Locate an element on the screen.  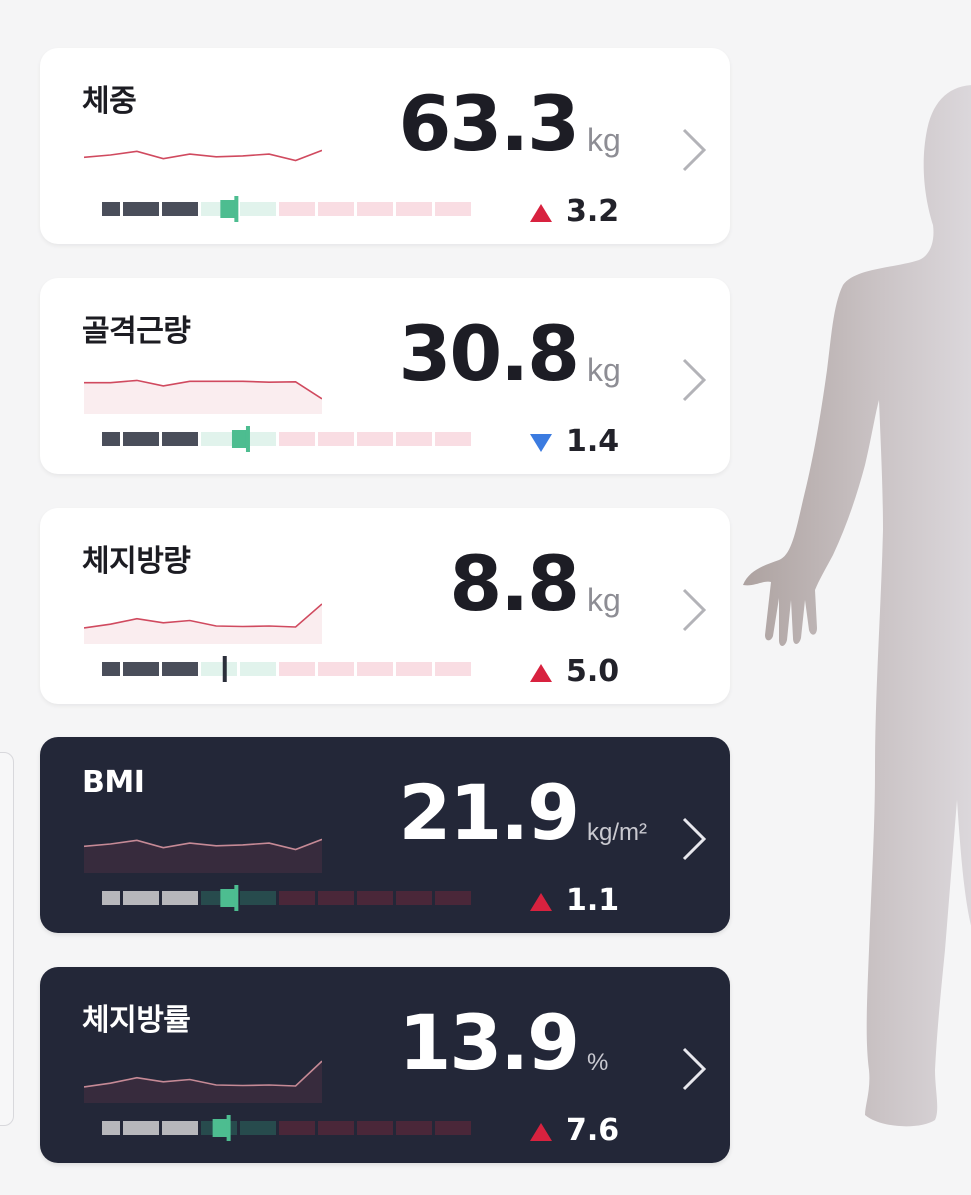
change-value: 7.6 is located at coordinates (593, 1130).